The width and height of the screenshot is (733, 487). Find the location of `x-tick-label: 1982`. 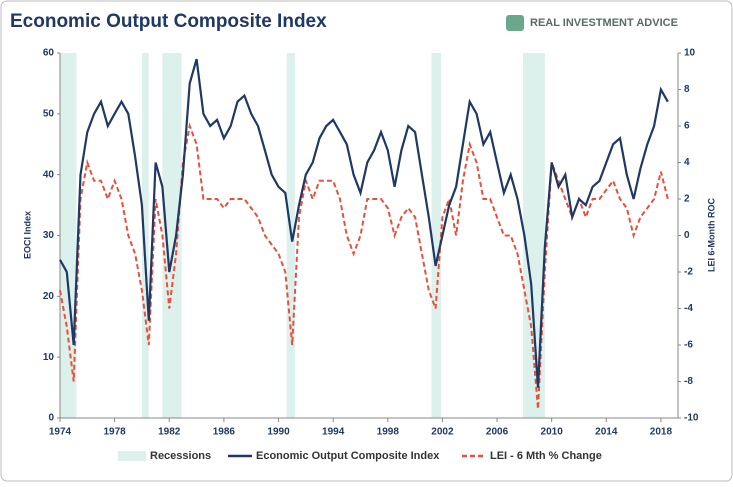

x-tick-label: 1982 is located at coordinates (169, 432).